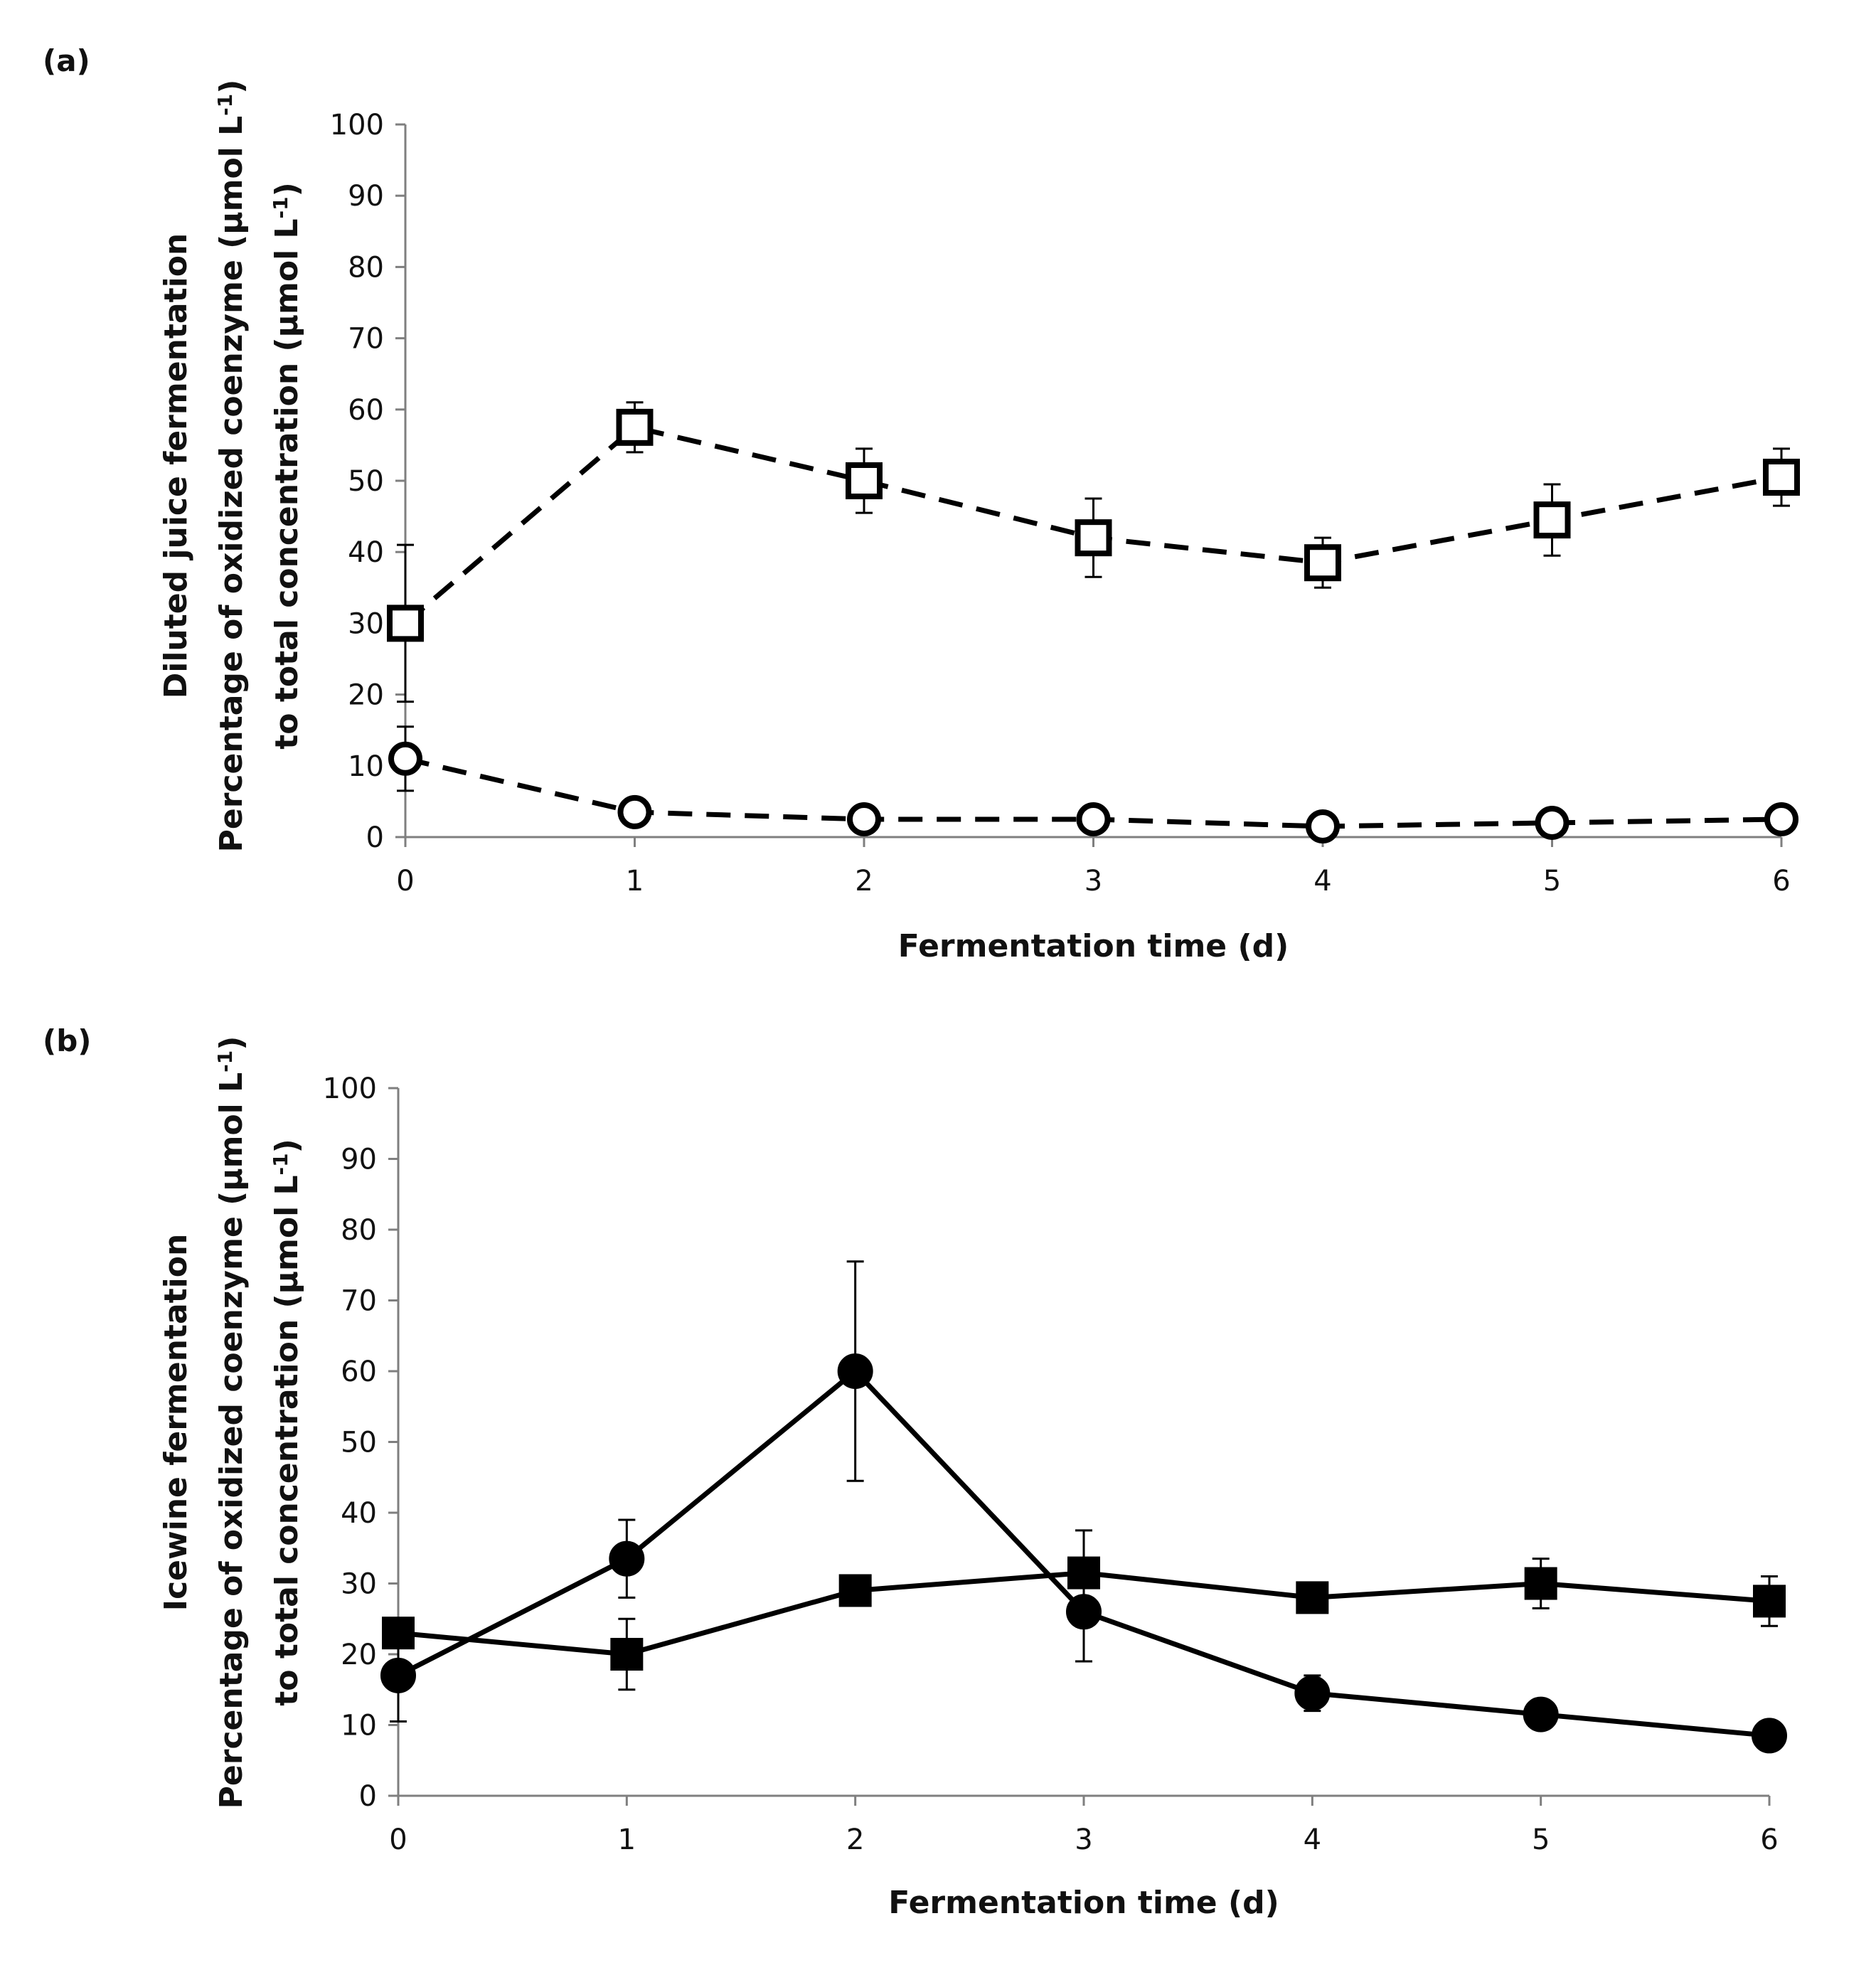 The image size is (1876, 1975). I want to click on y-axis-title-line: Icewine fermentation, so click(176, 1423).